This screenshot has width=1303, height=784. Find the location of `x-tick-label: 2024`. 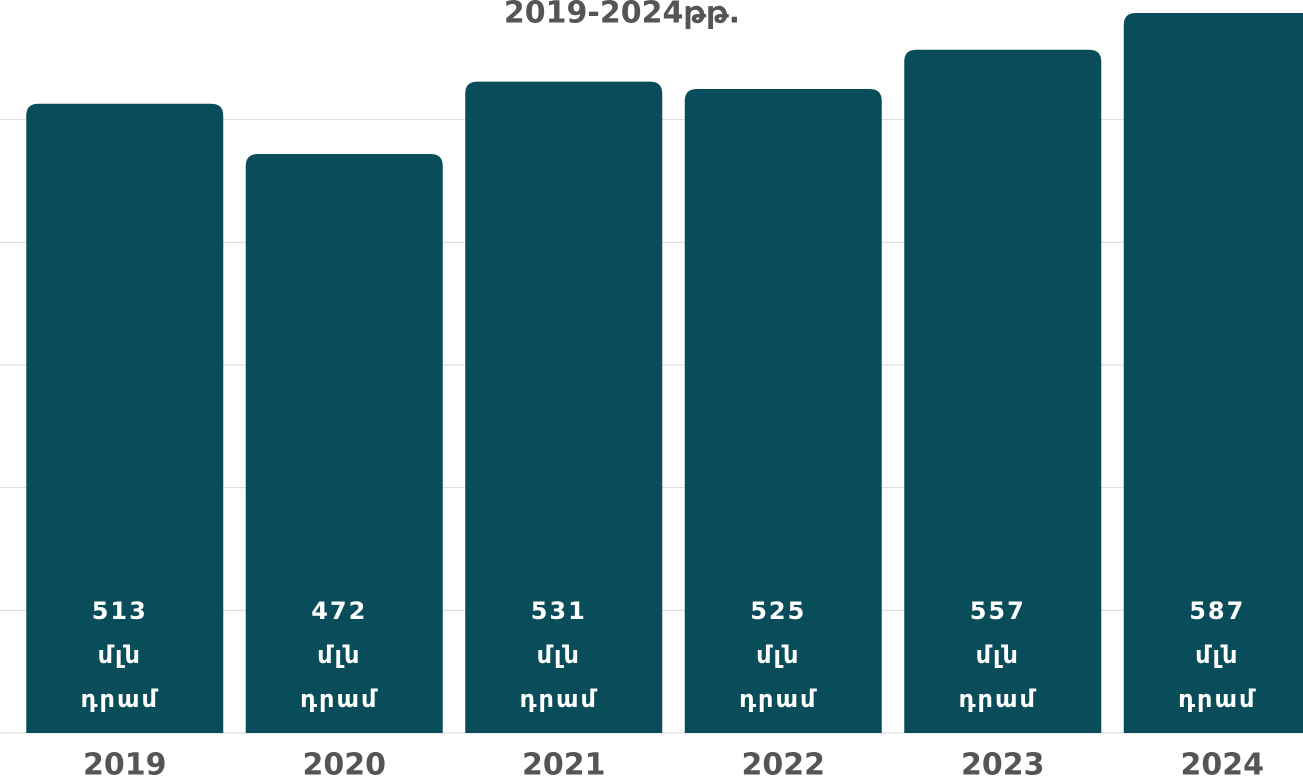

x-tick-label: 2024 is located at coordinates (1223, 765).